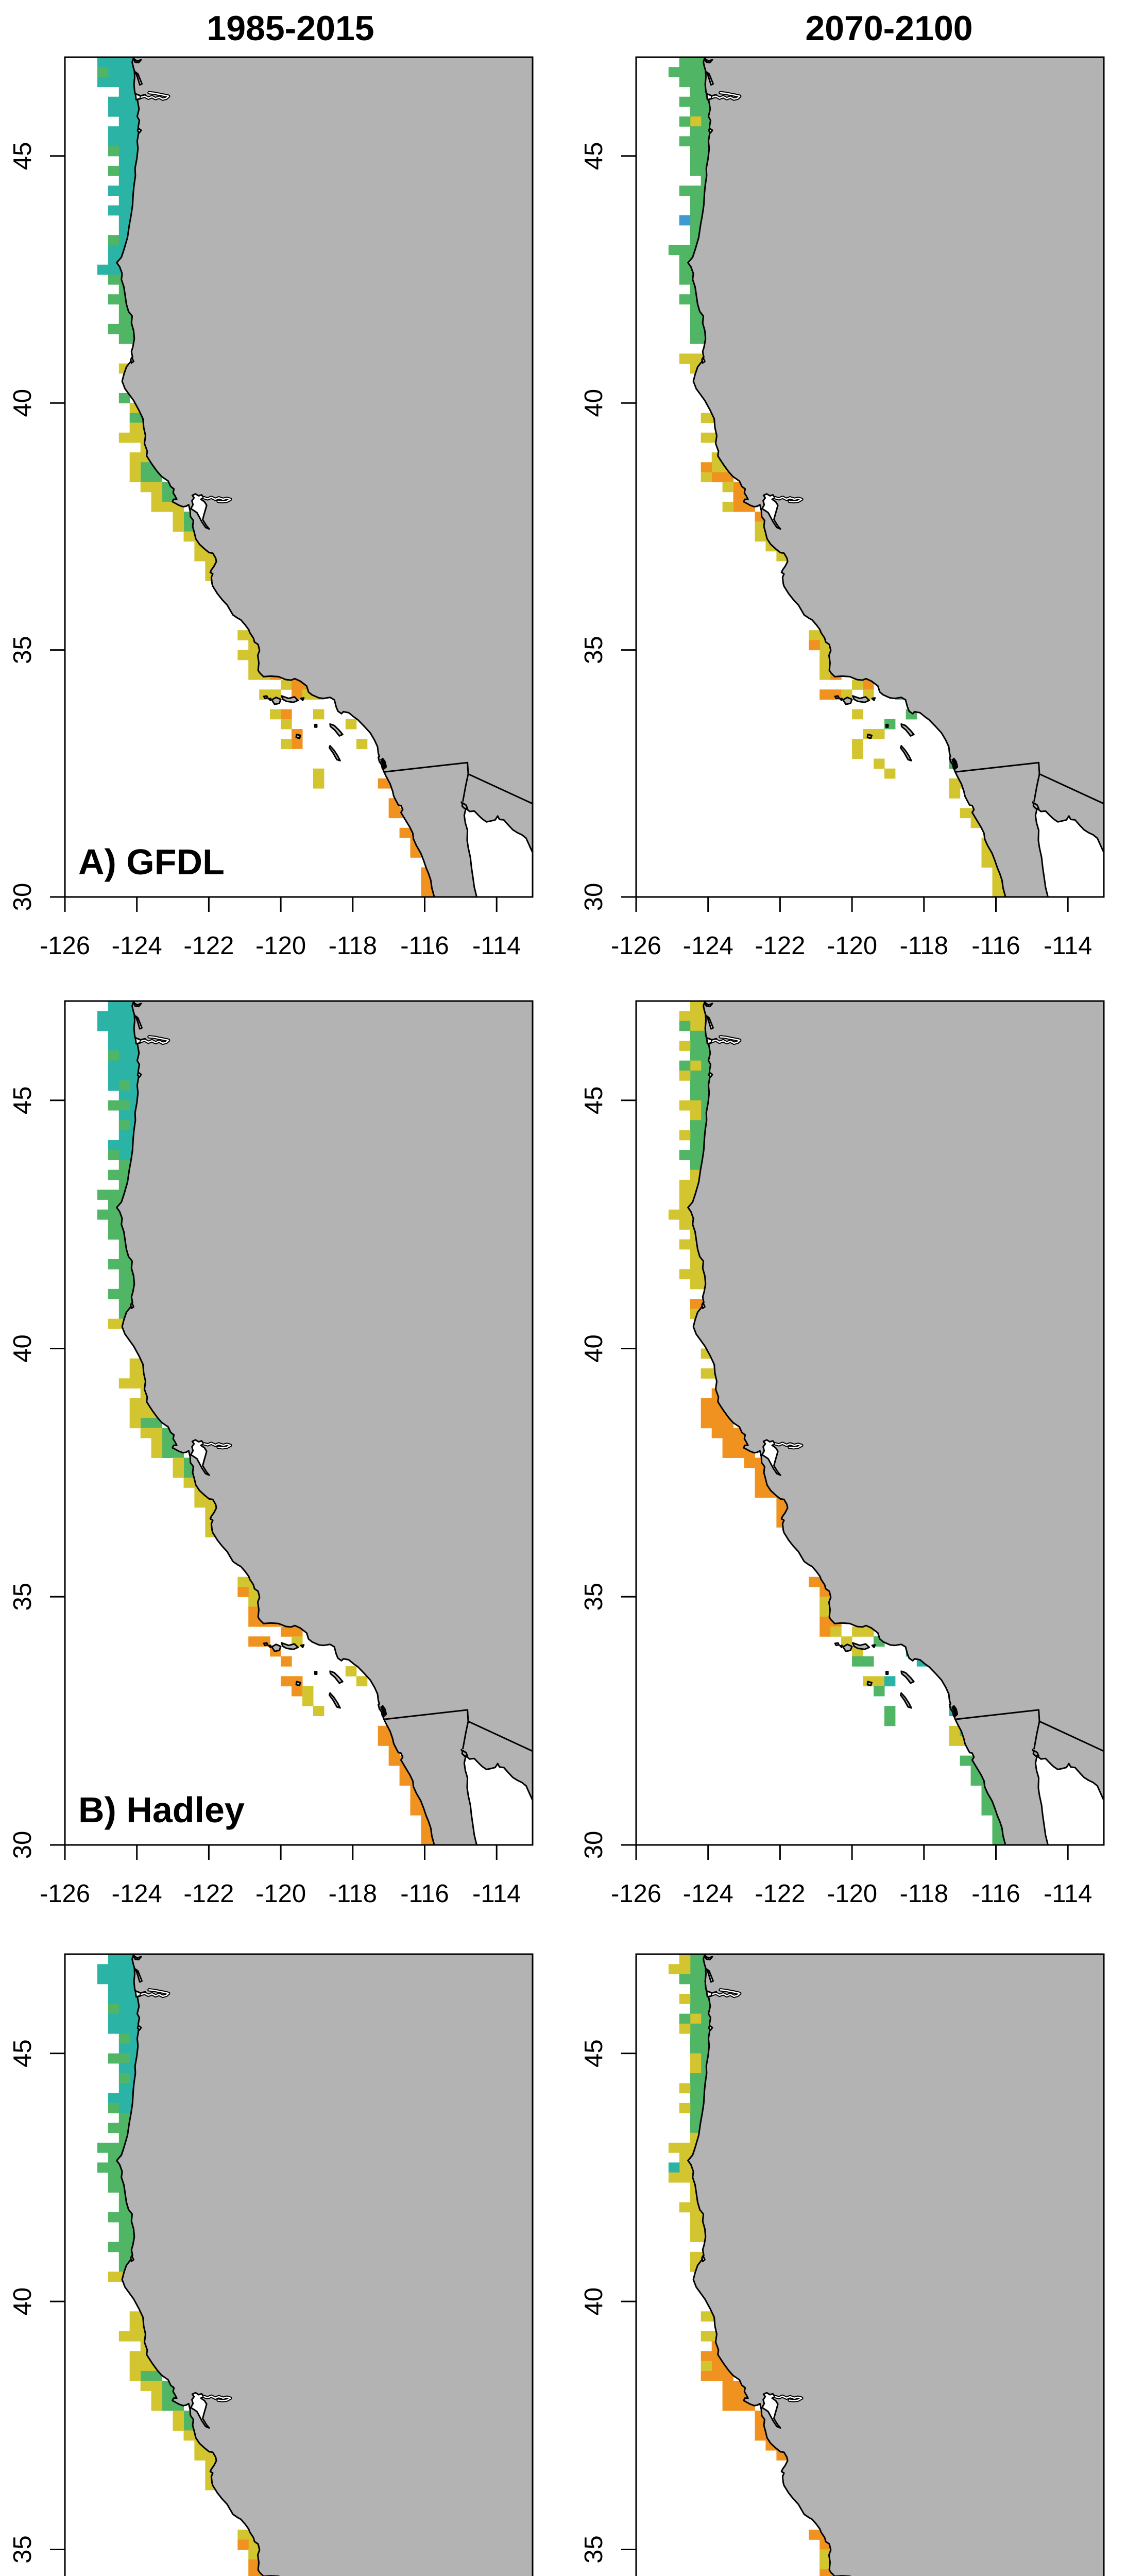  Describe the element at coordinates (290, 28) in the screenshot. I see `svg-text: 1985-2015` at that location.